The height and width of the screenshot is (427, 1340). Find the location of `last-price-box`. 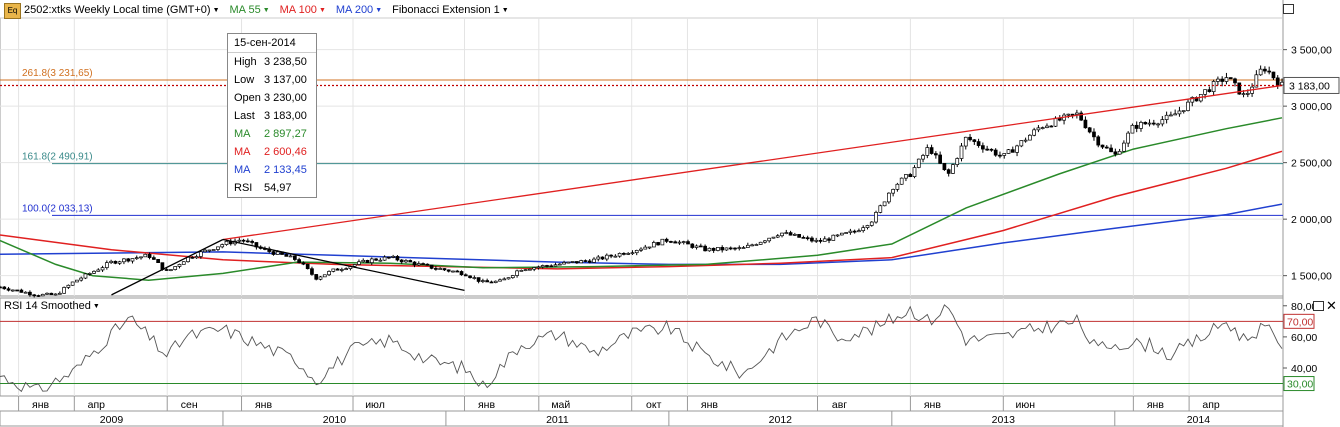

last-price-box is located at coordinates (1311, 85).